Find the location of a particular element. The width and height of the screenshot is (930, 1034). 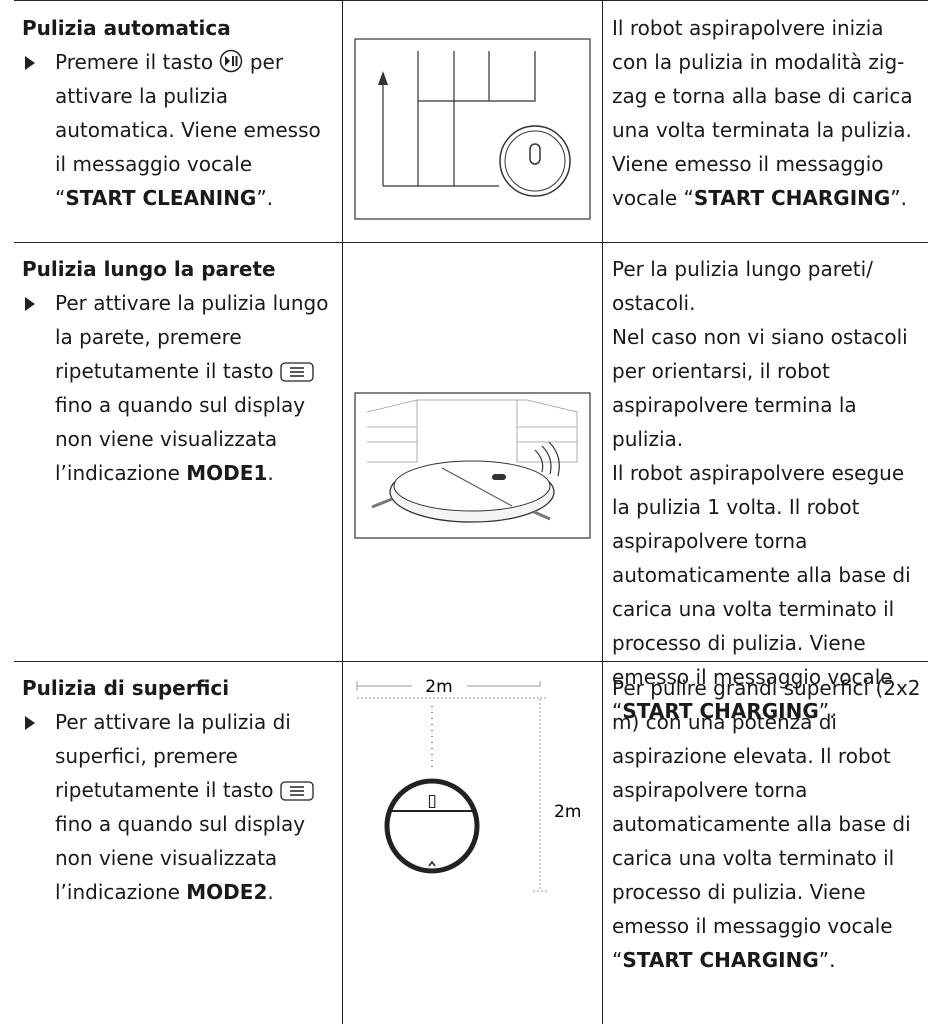

description: Per la pulizia lungo pareti/ ostacoli. is located at coordinates (767, 286).